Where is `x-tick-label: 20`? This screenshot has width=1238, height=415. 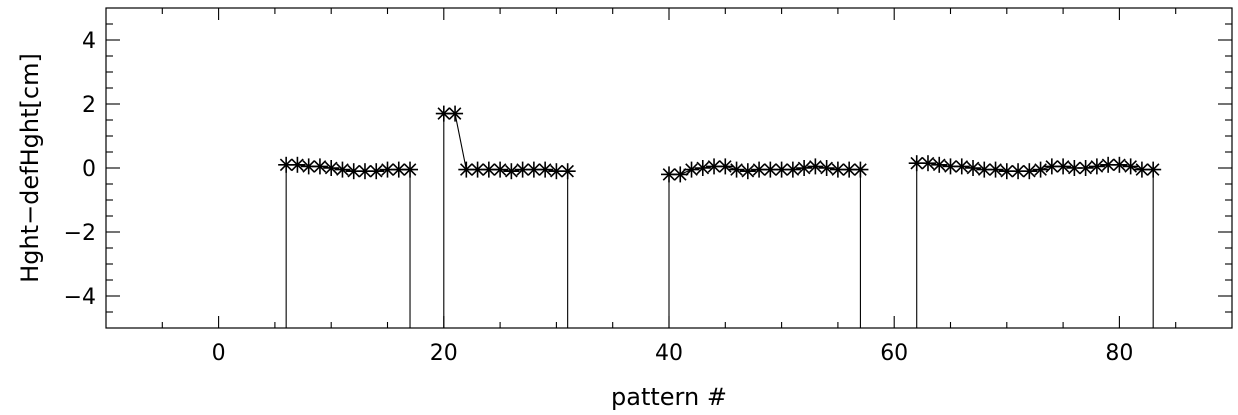 x-tick-label: 20 is located at coordinates (444, 353).